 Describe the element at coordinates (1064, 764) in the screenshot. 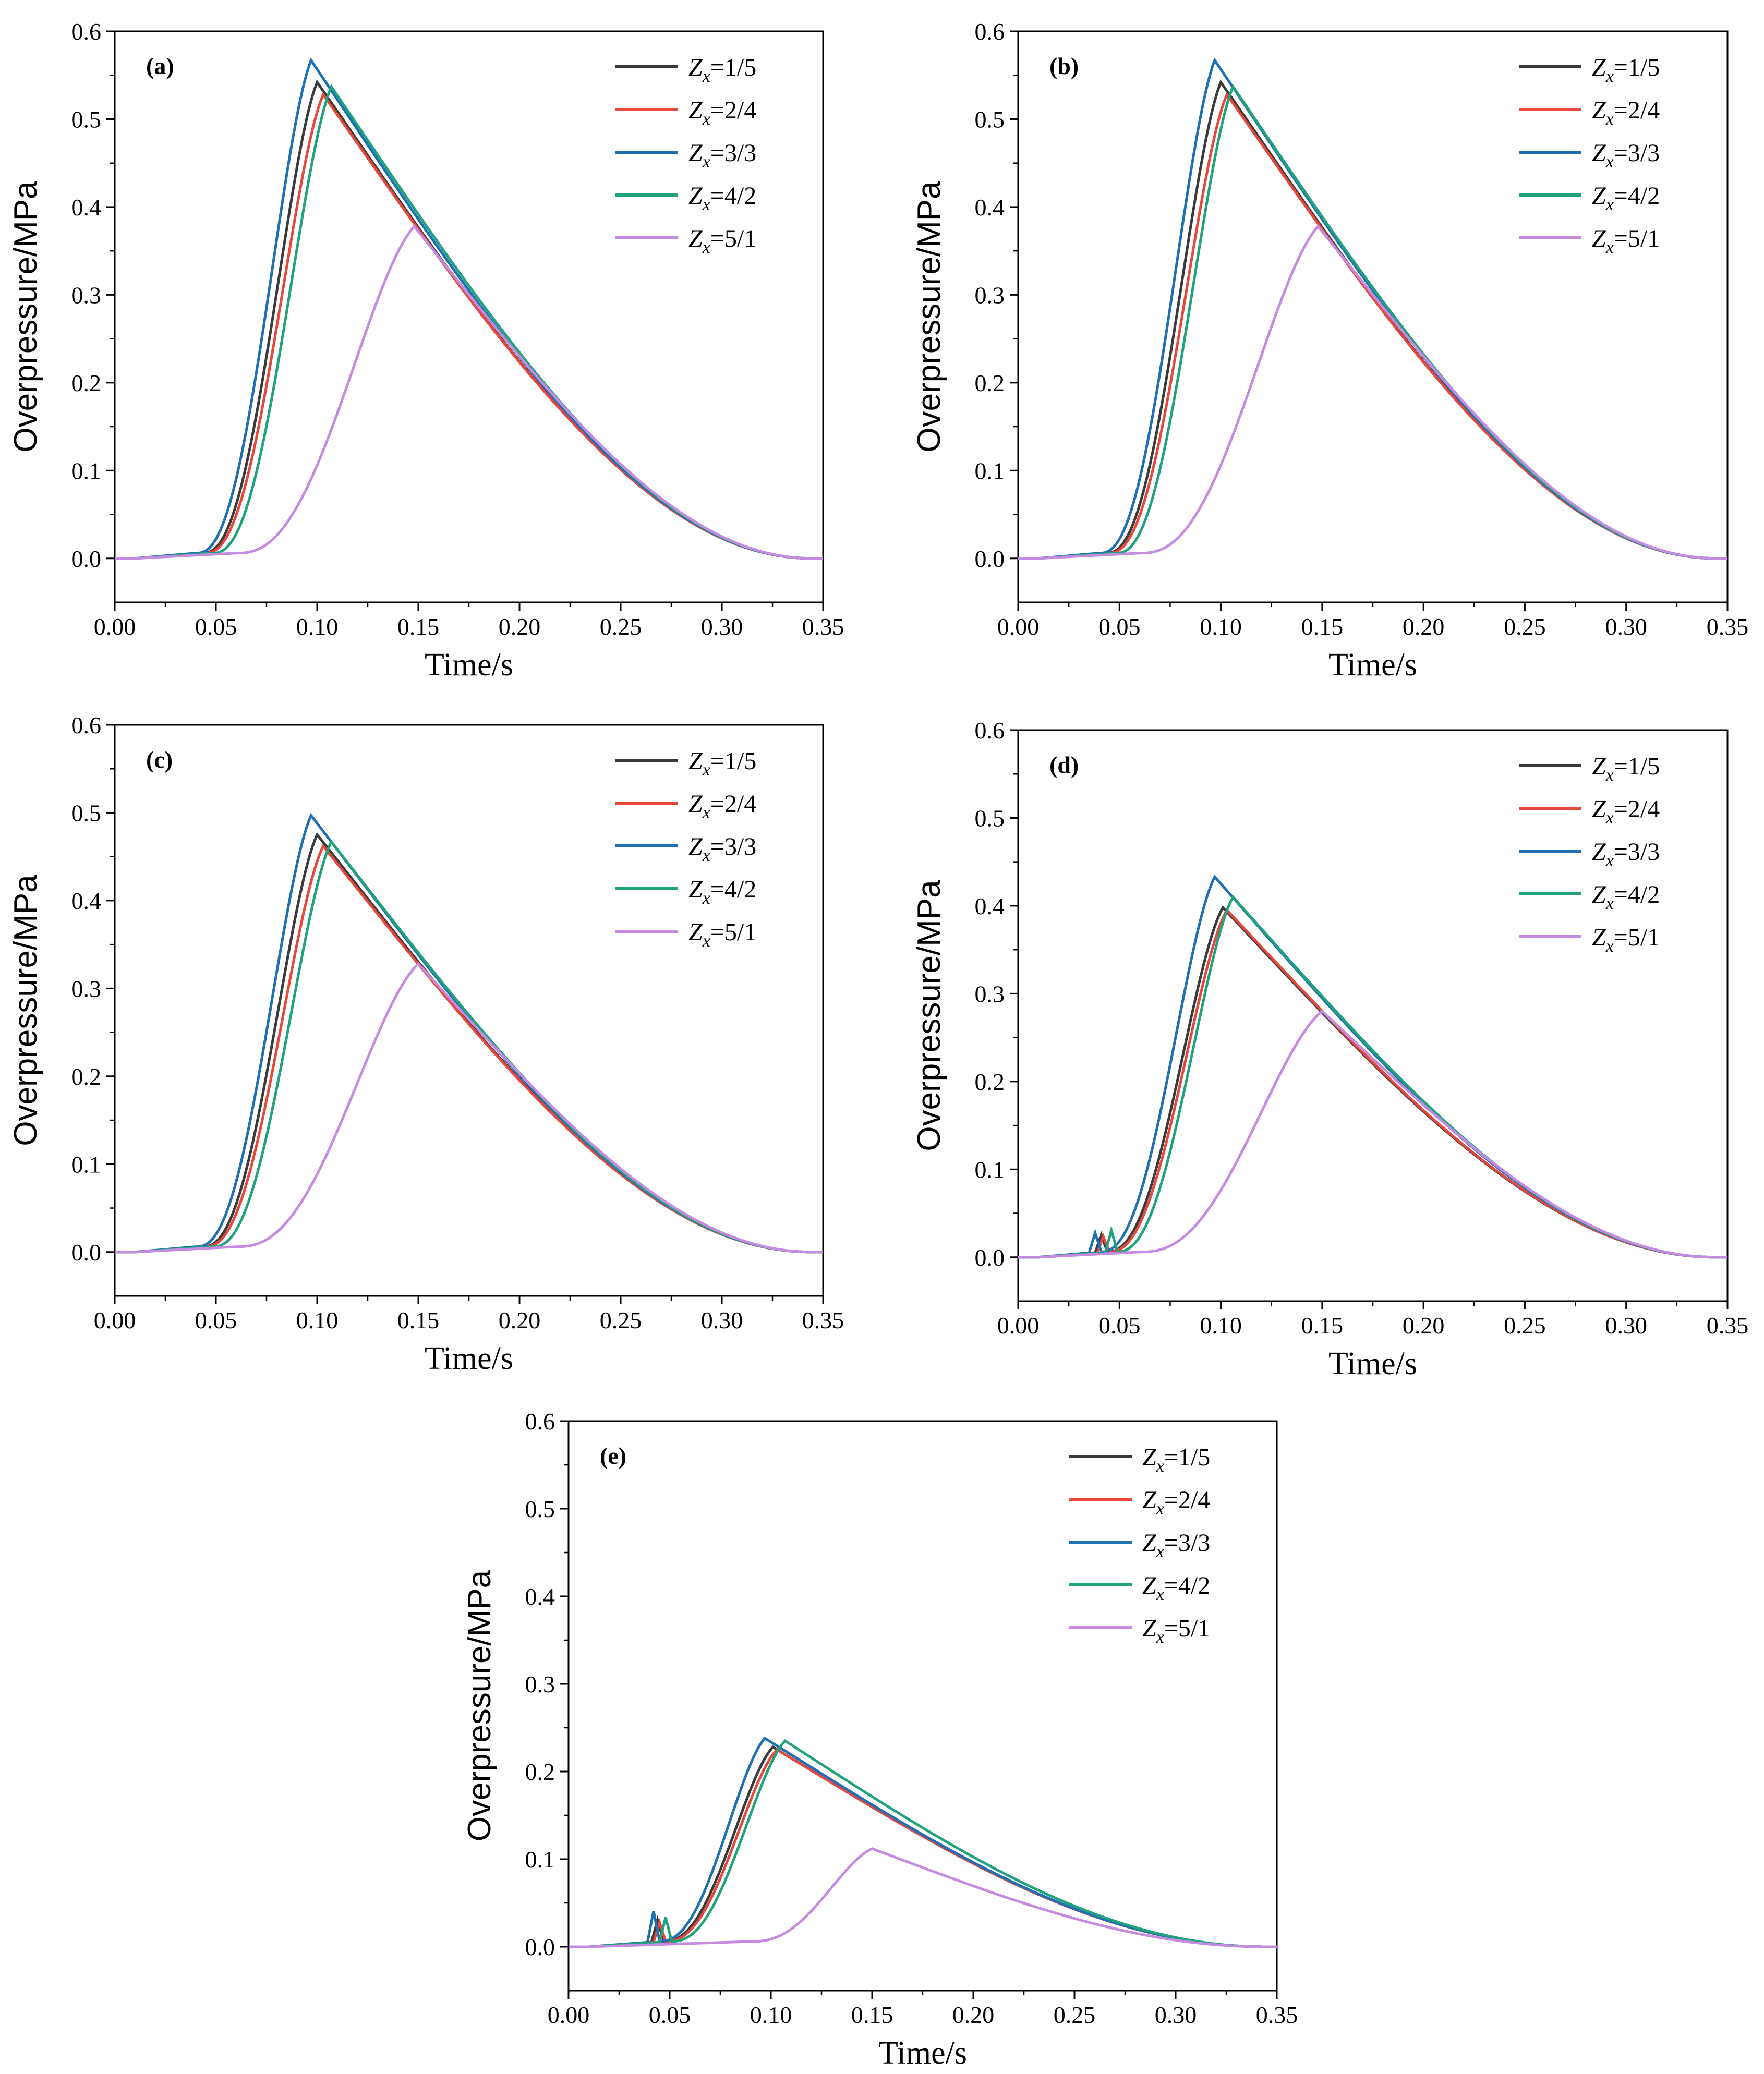

I see `panel-label: (d)` at that location.